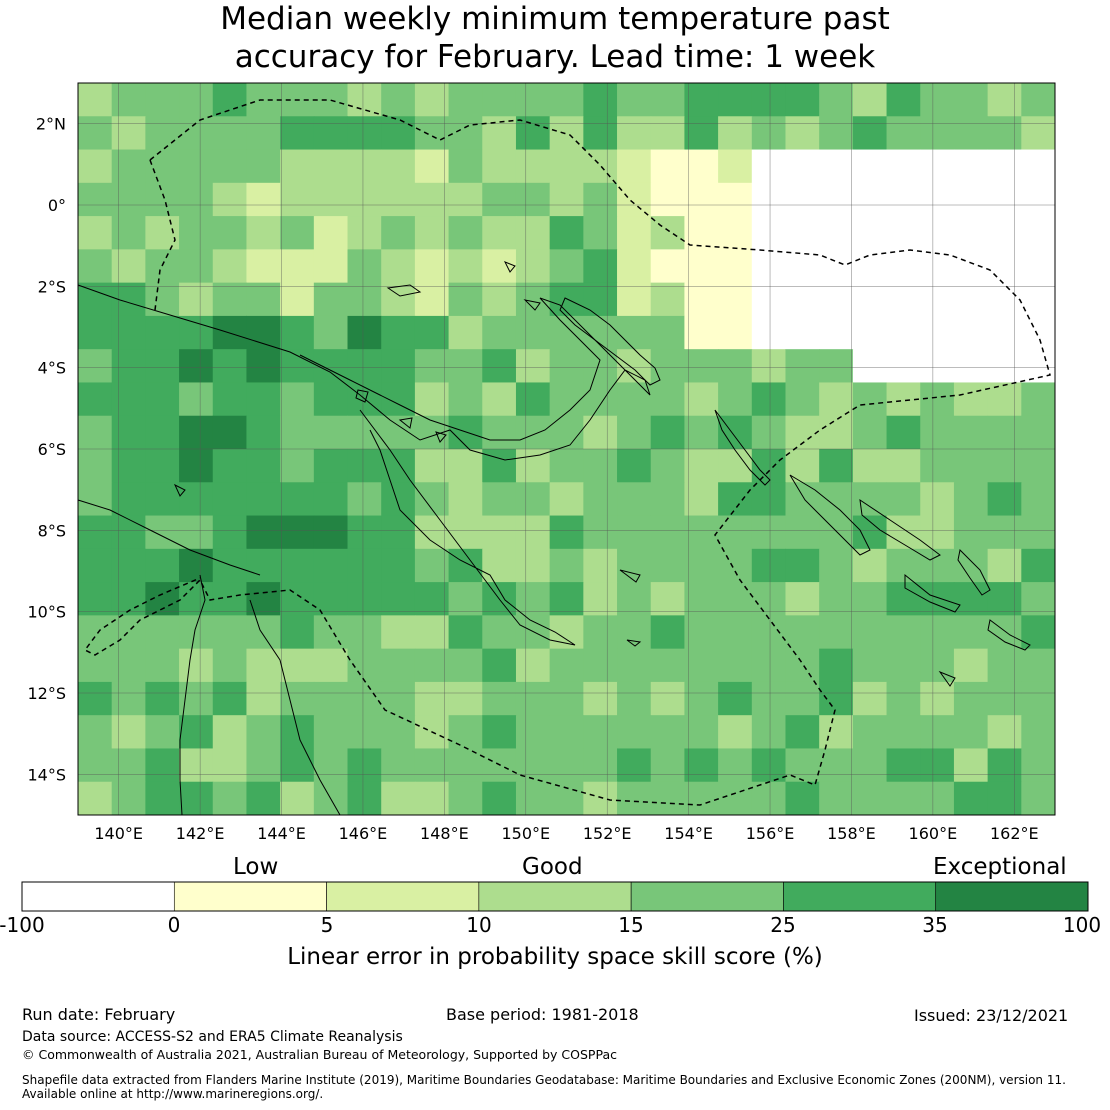  What do you see at coordinates (1012, 896) in the screenshot?
I see `colorbar-swatch` at bounding box center [1012, 896].